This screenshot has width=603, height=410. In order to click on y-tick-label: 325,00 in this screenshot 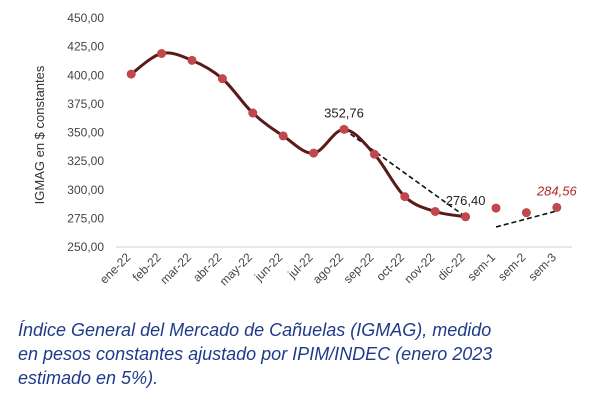, I will do `click(85, 161)`.